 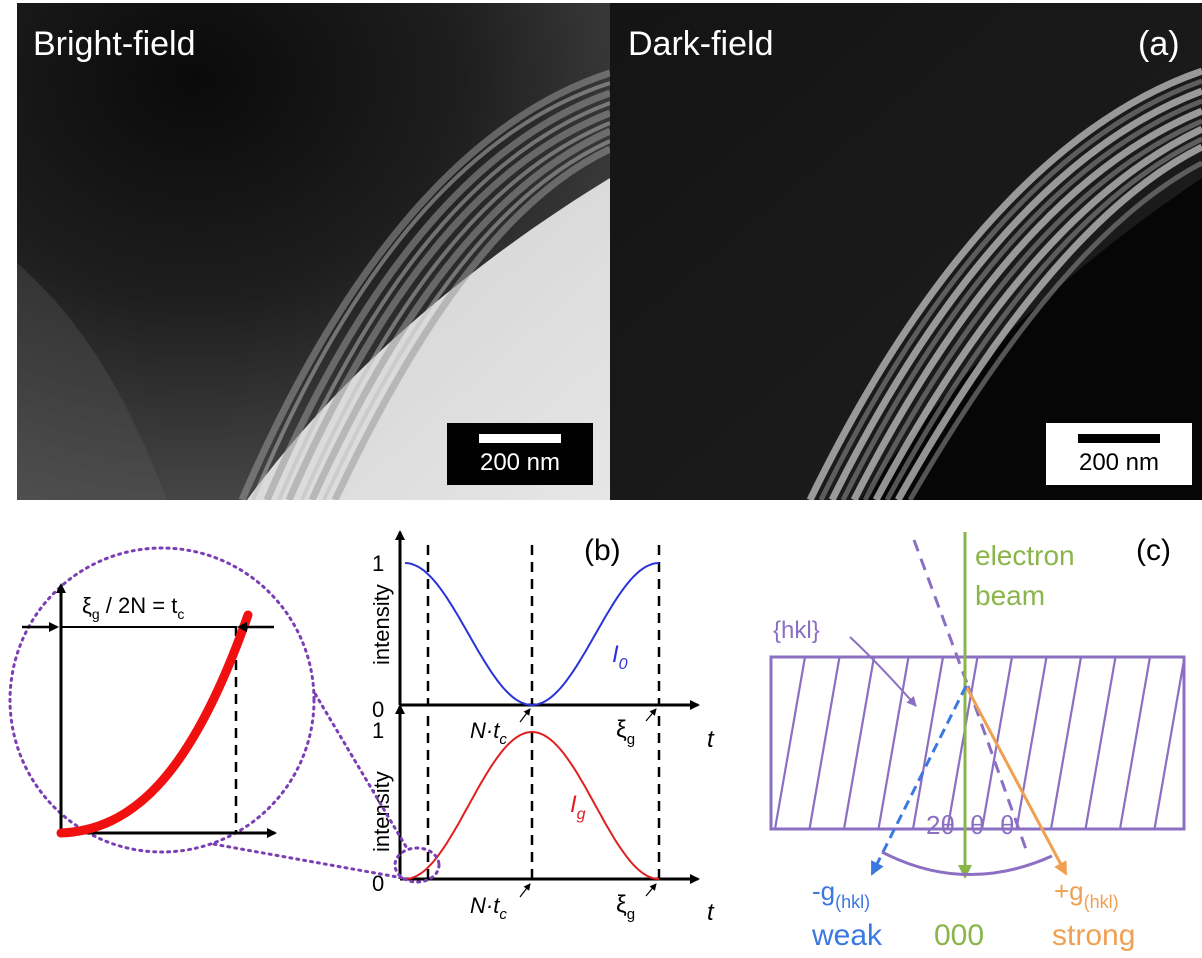 What do you see at coordinates (631, 739) in the screenshot?
I see `top-xig-sub: g` at bounding box center [631, 739].